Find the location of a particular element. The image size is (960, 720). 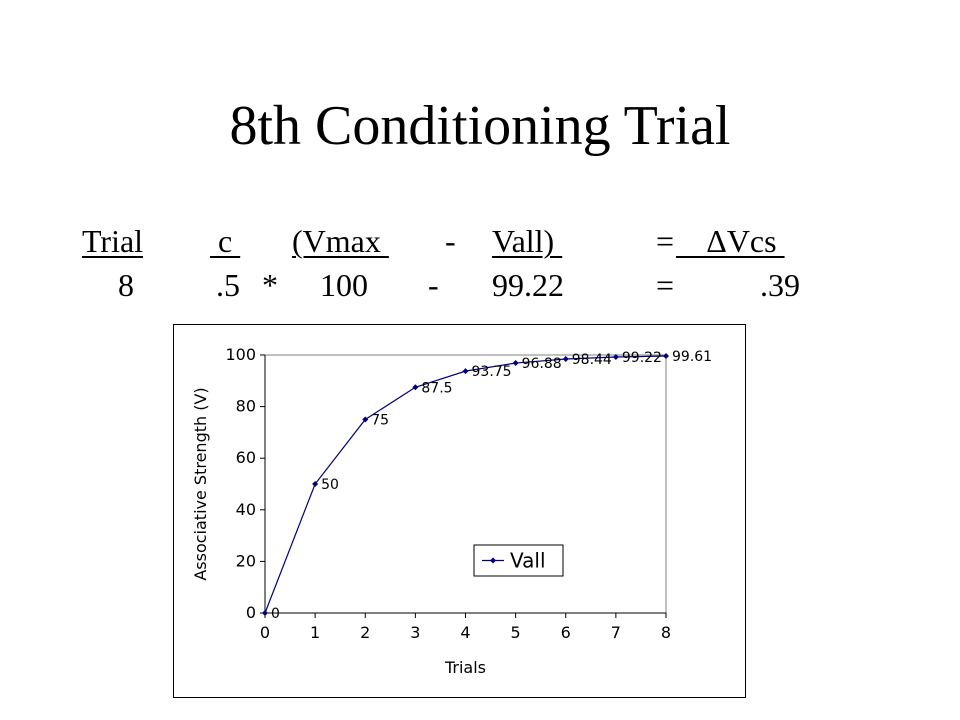

header-minus: - is located at coordinates (450, 241).